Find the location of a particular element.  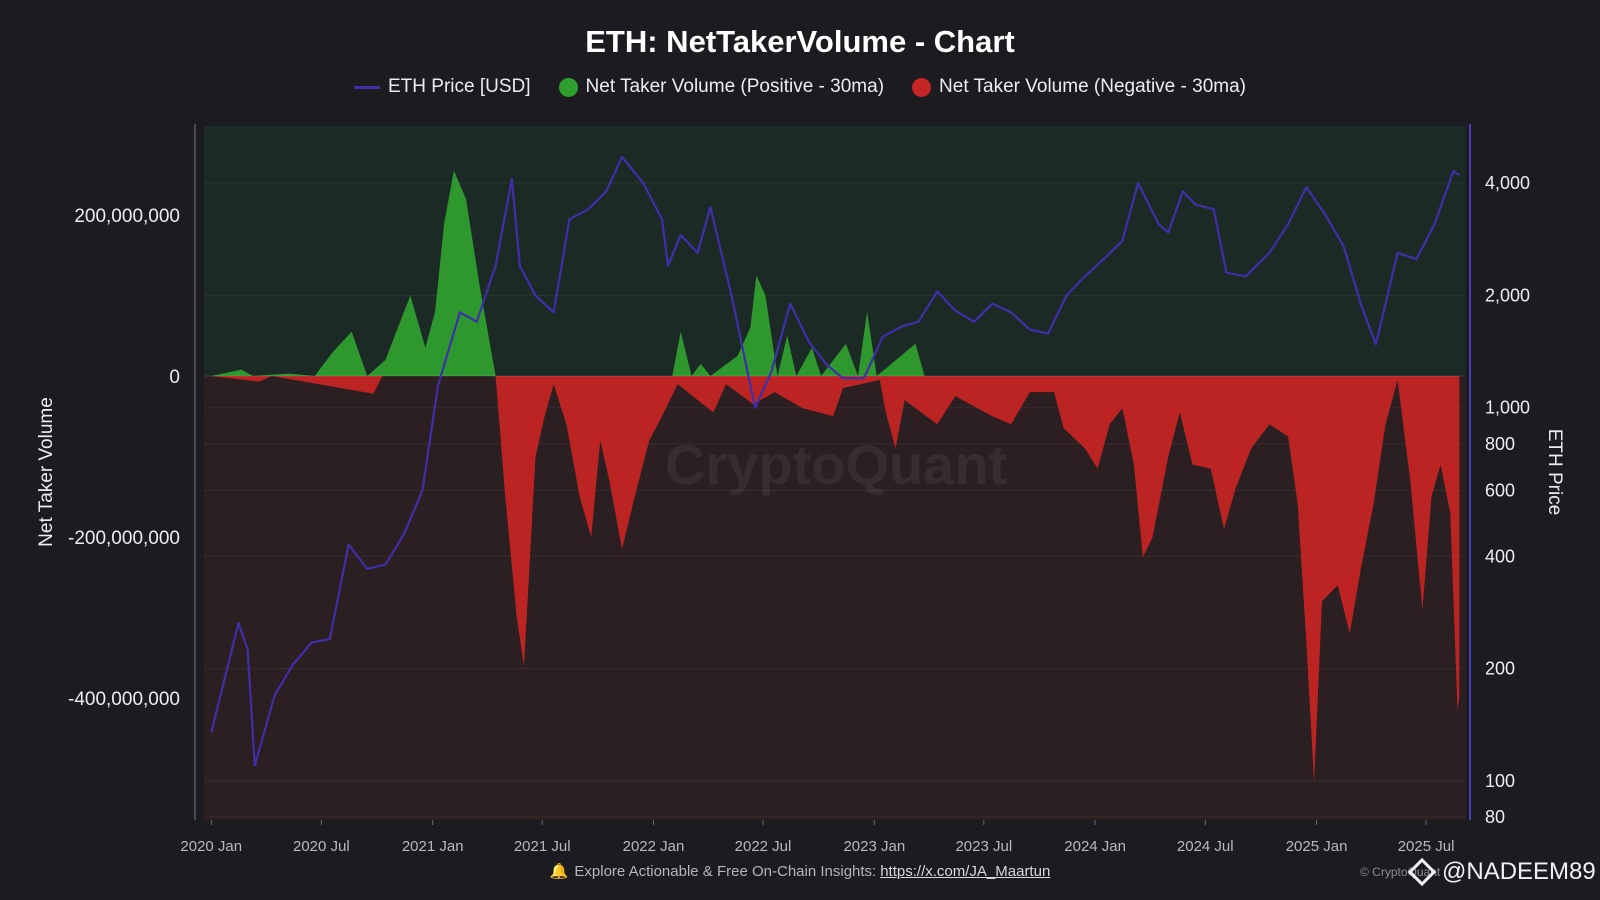

y-tick-label: -400,000,000 is located at coordinates (124, 699).